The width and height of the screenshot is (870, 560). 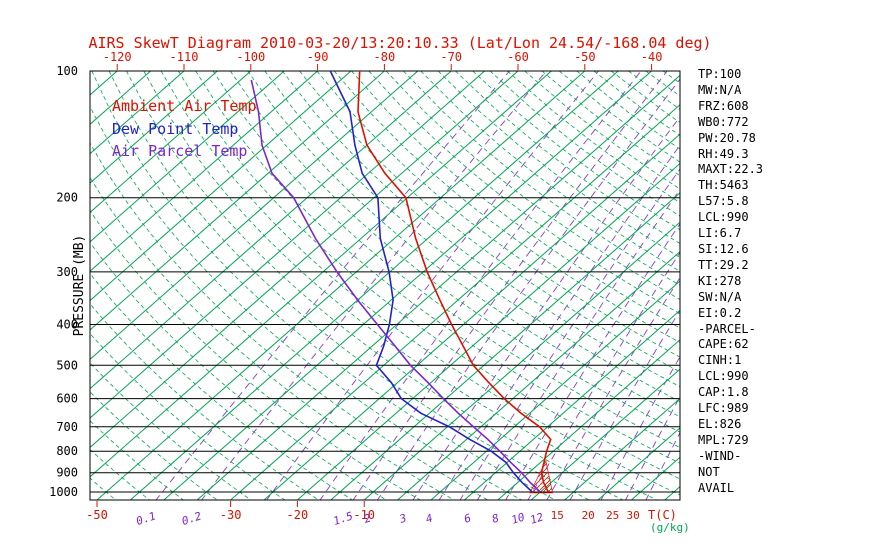 I want to click on stat-line: LFC:989, so click(x=723, y=408).